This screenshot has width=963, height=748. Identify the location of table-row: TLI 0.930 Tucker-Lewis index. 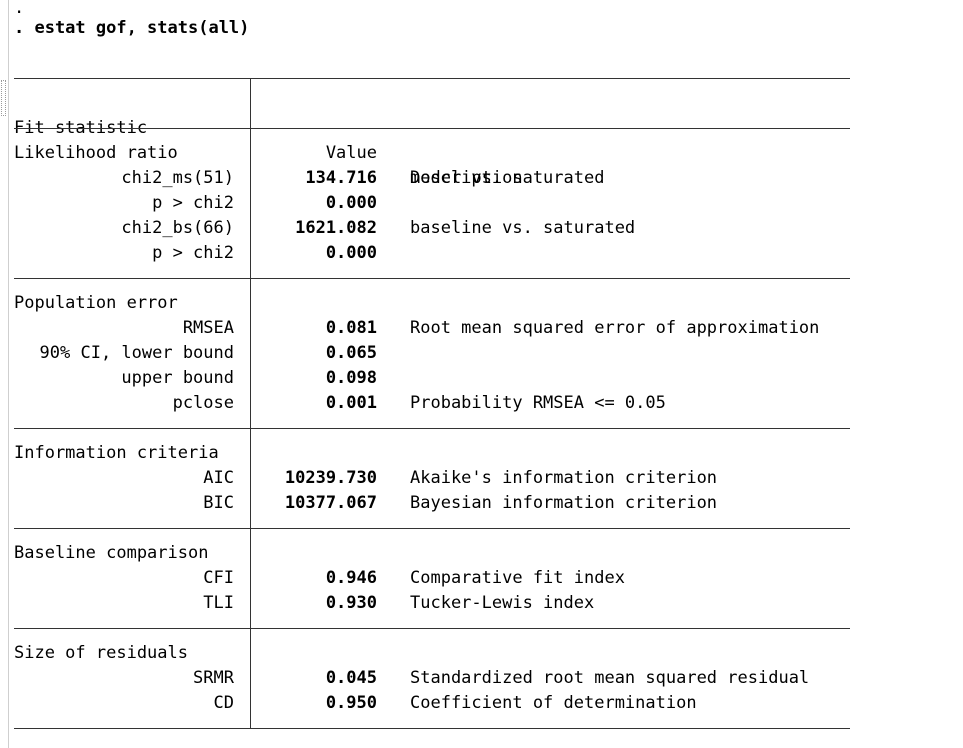
(484, 603).